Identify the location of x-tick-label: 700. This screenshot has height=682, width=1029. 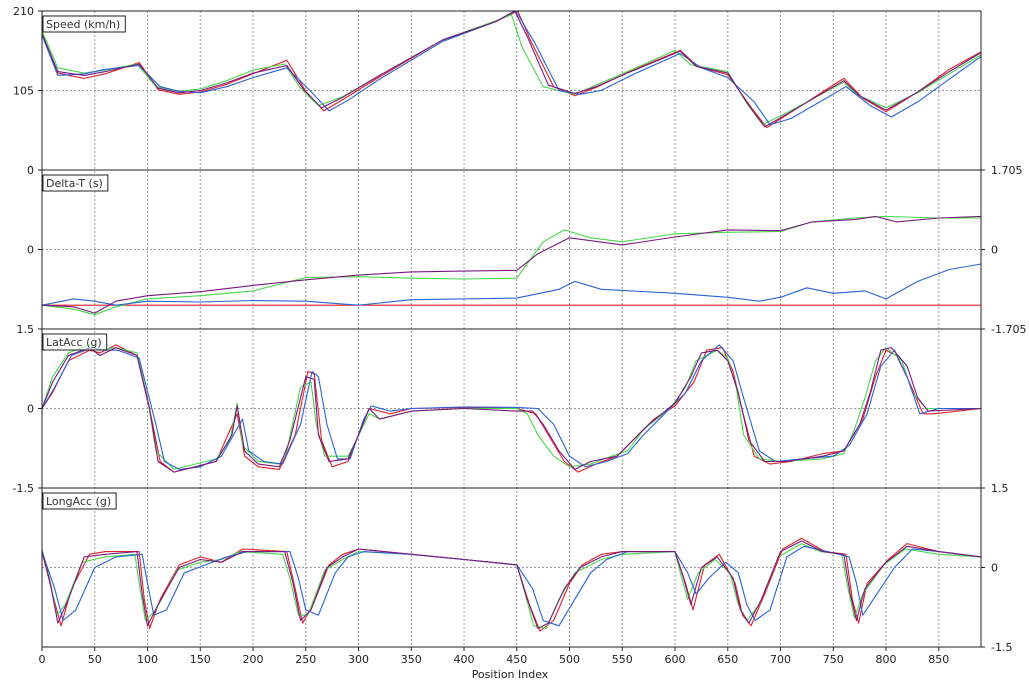
(780, 659).